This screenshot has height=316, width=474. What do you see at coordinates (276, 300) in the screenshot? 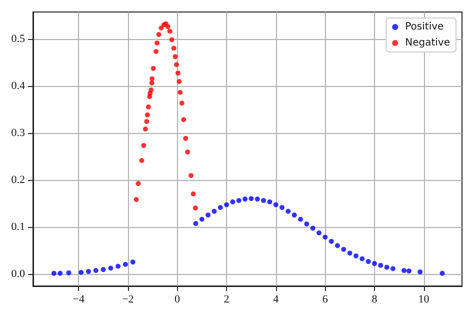
I see `x-tick-label: 4` at bounding box center [276, 300].